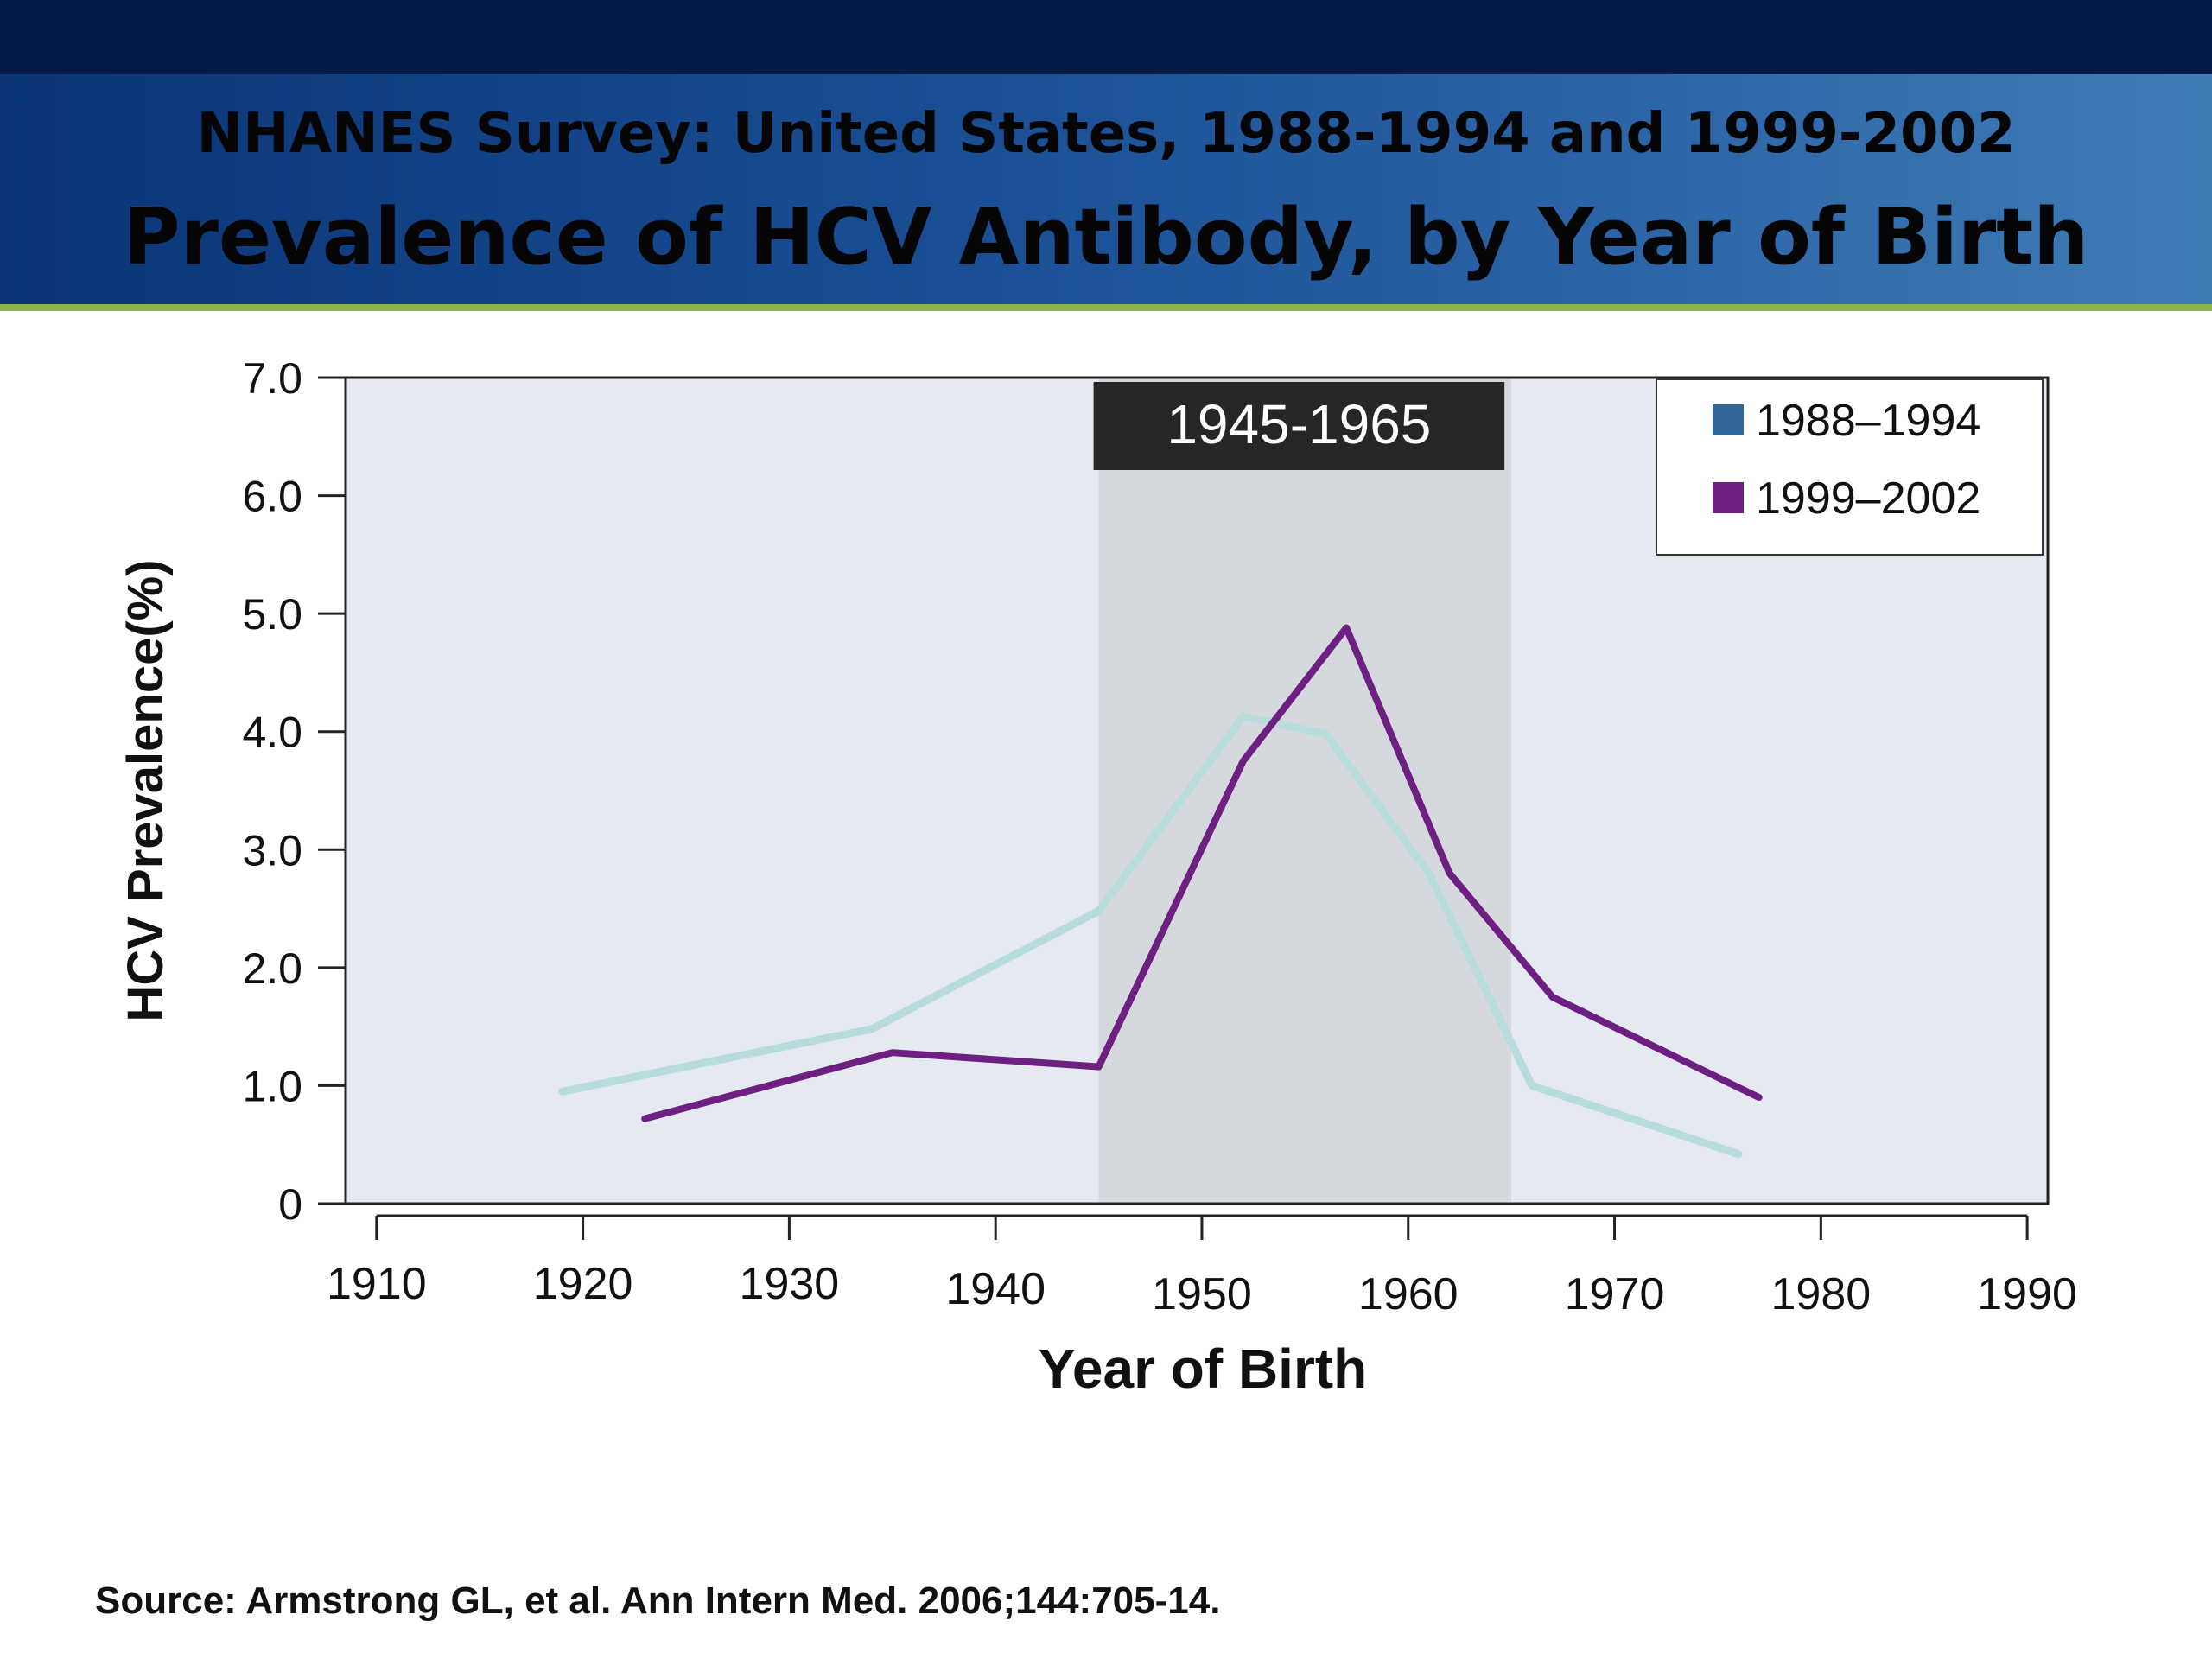 Image resolution: width=2212 pixels, height=1659 pixels. What do you see at coordinates (272, 614) in the screenshot?
I see `y-tick-label: 5.0` at bounding box center [272, 614].